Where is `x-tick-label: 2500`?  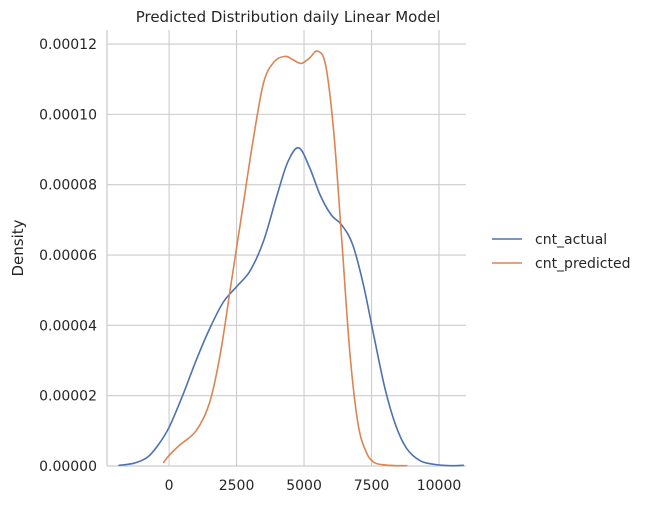 x-tick-label: 2500 is located at coordinates (237, 486).